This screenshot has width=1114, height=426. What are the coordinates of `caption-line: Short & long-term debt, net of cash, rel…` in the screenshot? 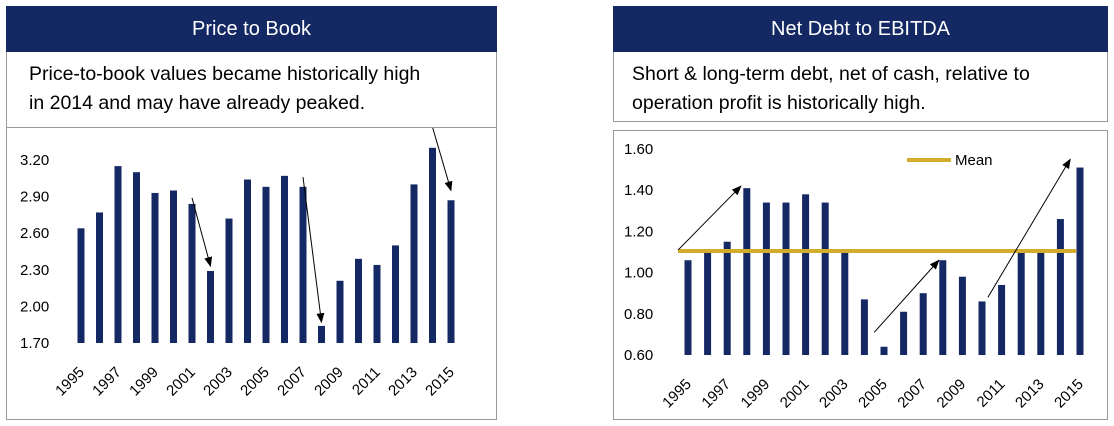 It's located at (831, 74).